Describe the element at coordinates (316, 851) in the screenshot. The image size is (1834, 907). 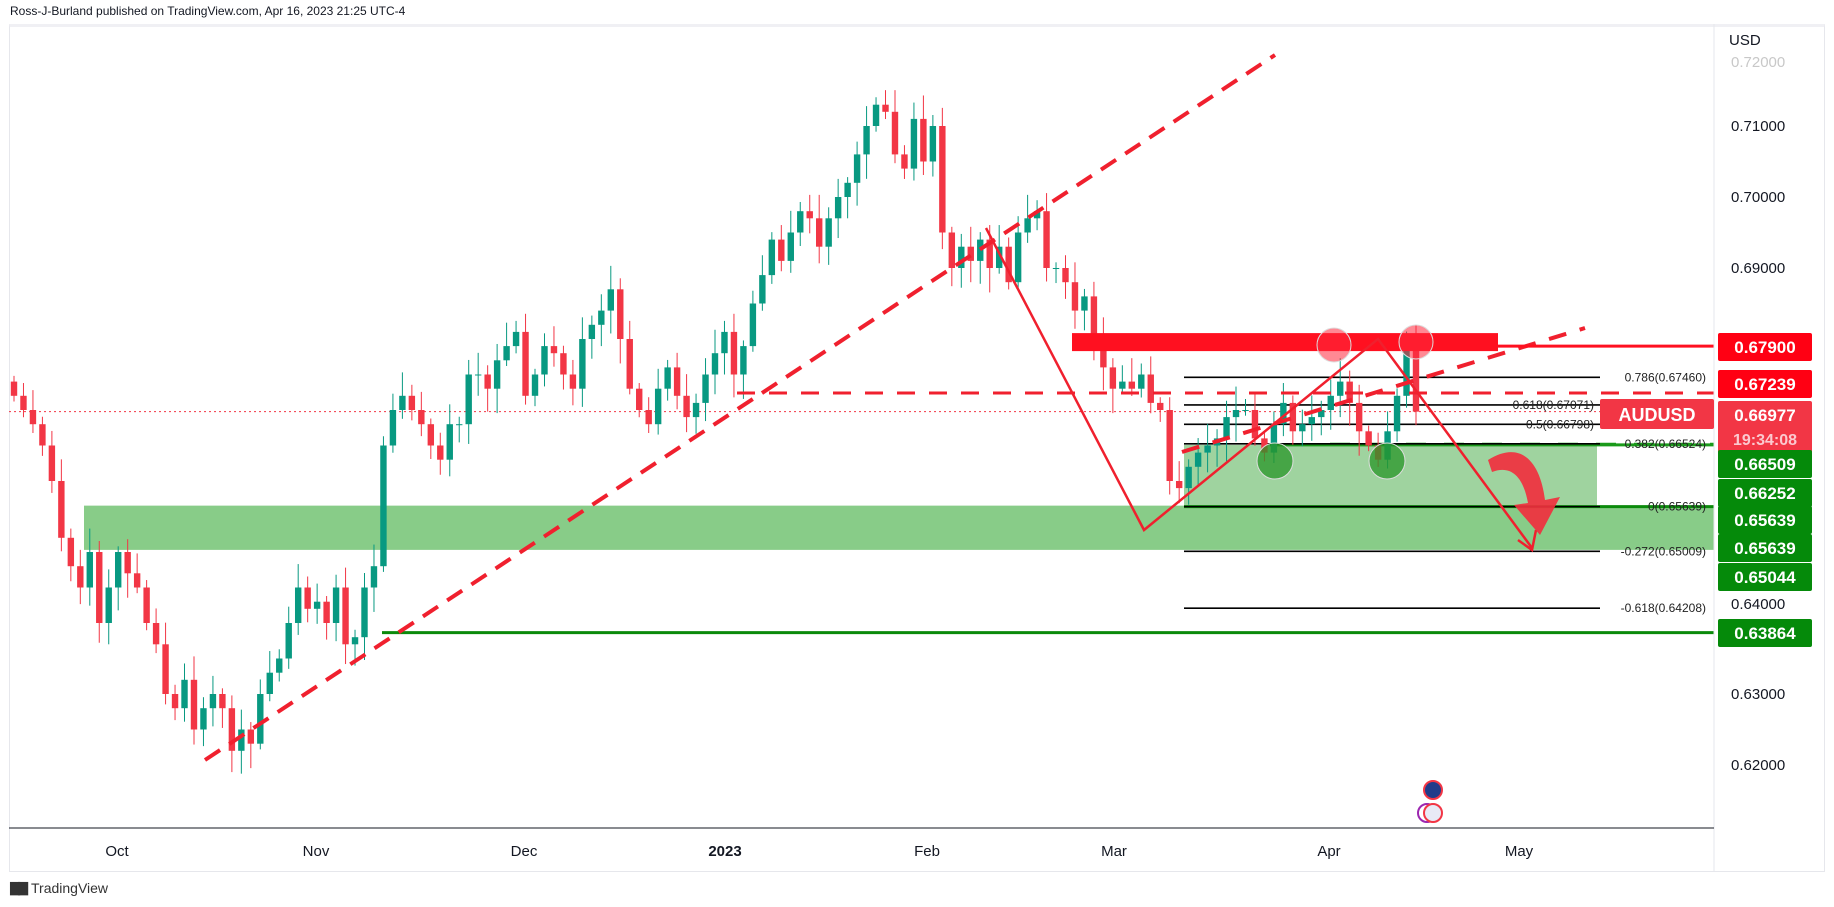
I see `x-tick-label: Nov` at that location.